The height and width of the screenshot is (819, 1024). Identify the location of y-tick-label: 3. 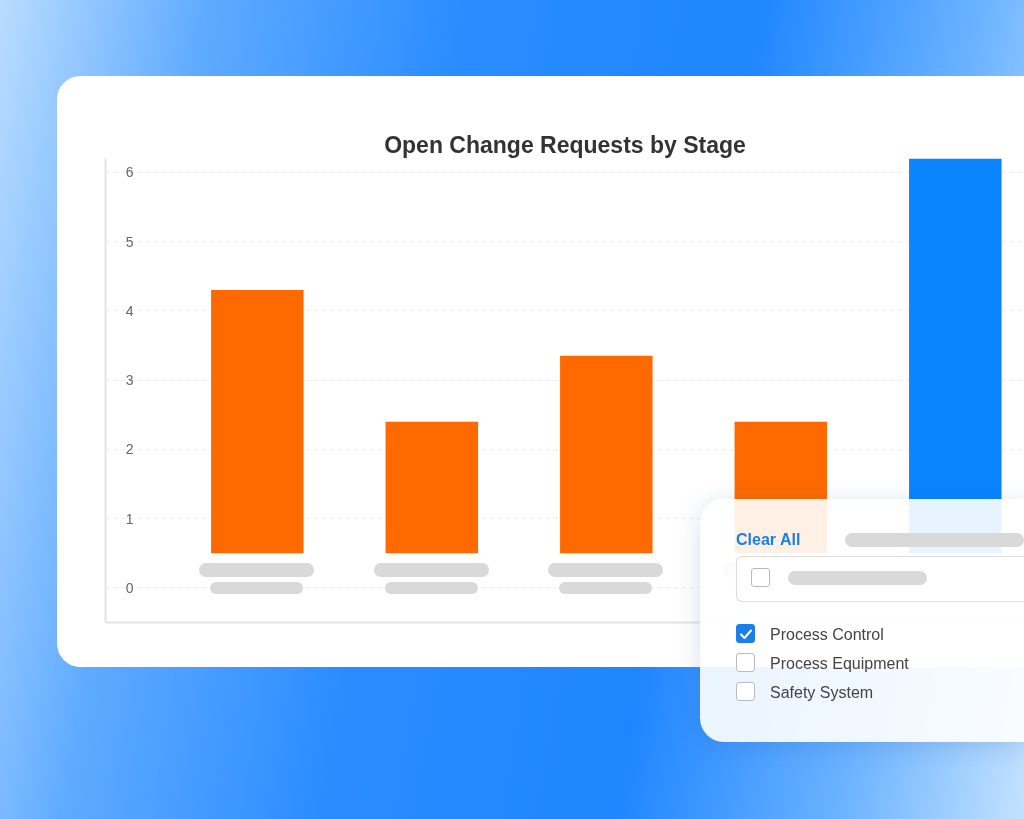
(129, 380).